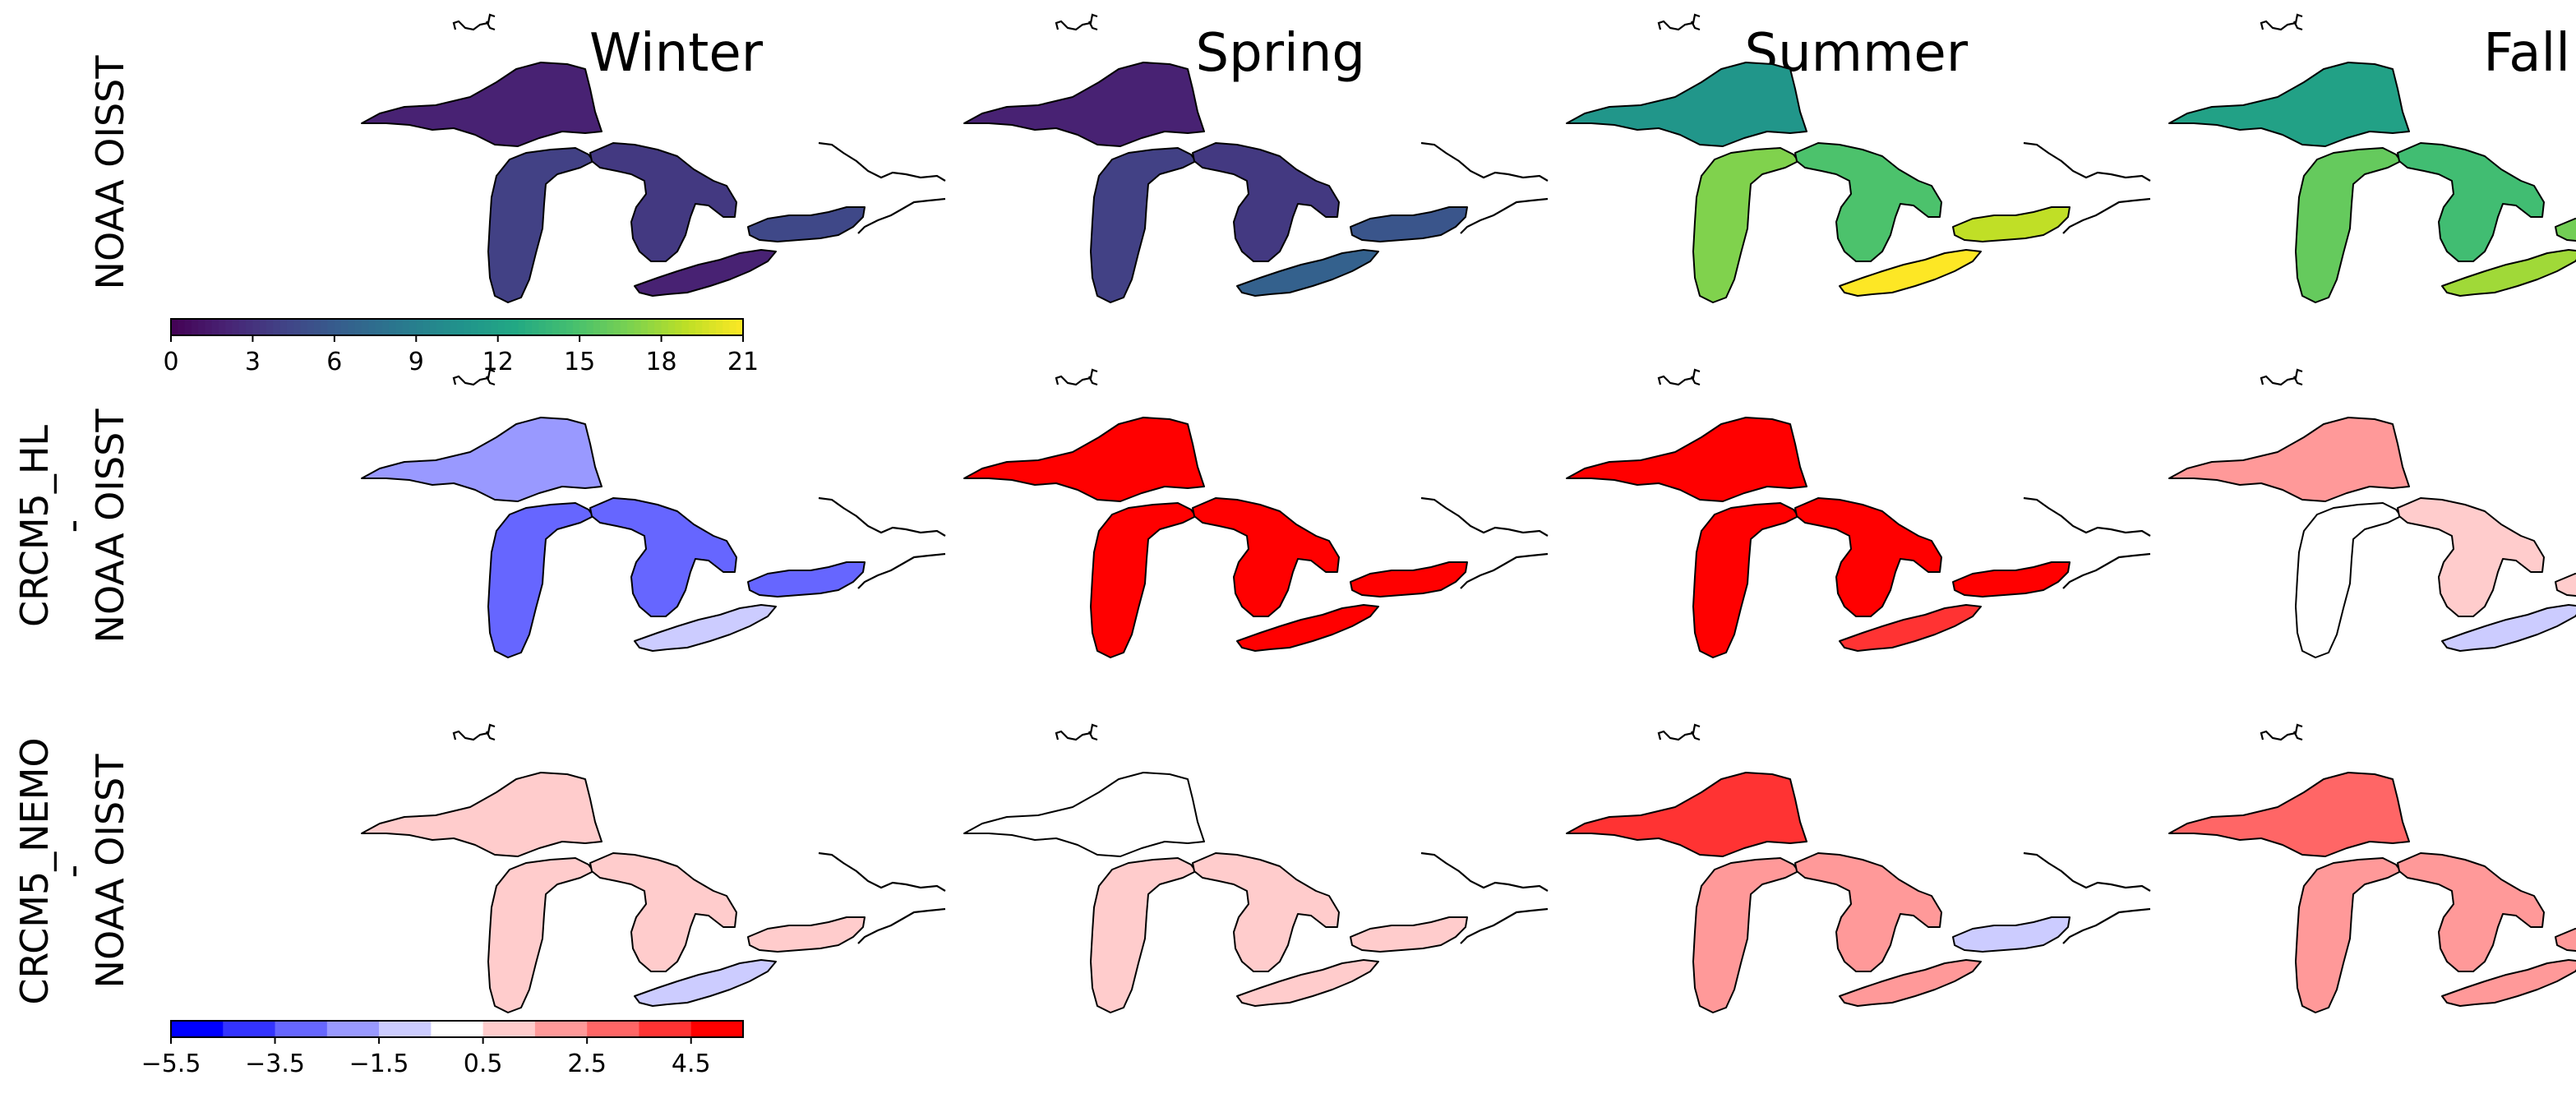  What do you see at coordinates (1687, 460) in the screenshot?
I see `lake-superior-1-summer` at bounding box center [1687, 460].